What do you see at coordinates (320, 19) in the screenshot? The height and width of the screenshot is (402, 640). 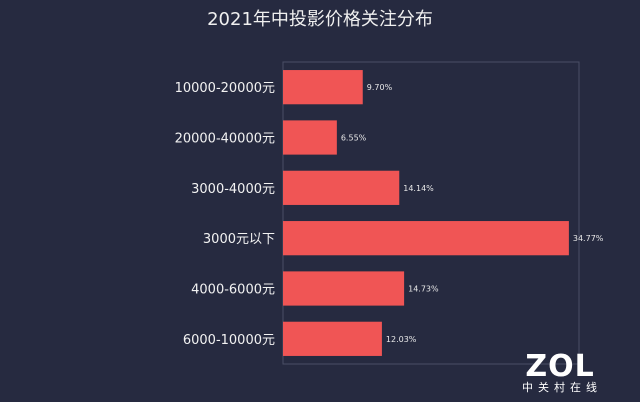 I see `chart-title: 2021年中投影价格关注分布` at bounding box center [320, 19].